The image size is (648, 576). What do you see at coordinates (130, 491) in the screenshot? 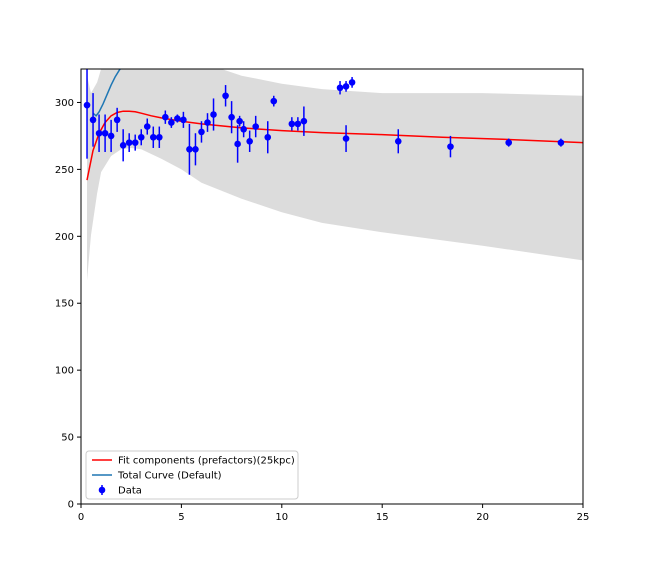
I see `legend-label: Data` at bounding box center [130, 491].